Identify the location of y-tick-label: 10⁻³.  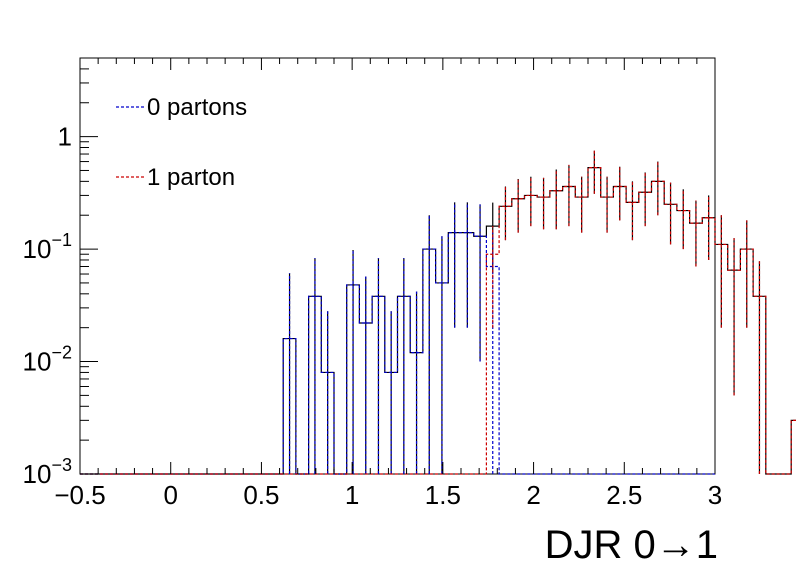
(47, 472).